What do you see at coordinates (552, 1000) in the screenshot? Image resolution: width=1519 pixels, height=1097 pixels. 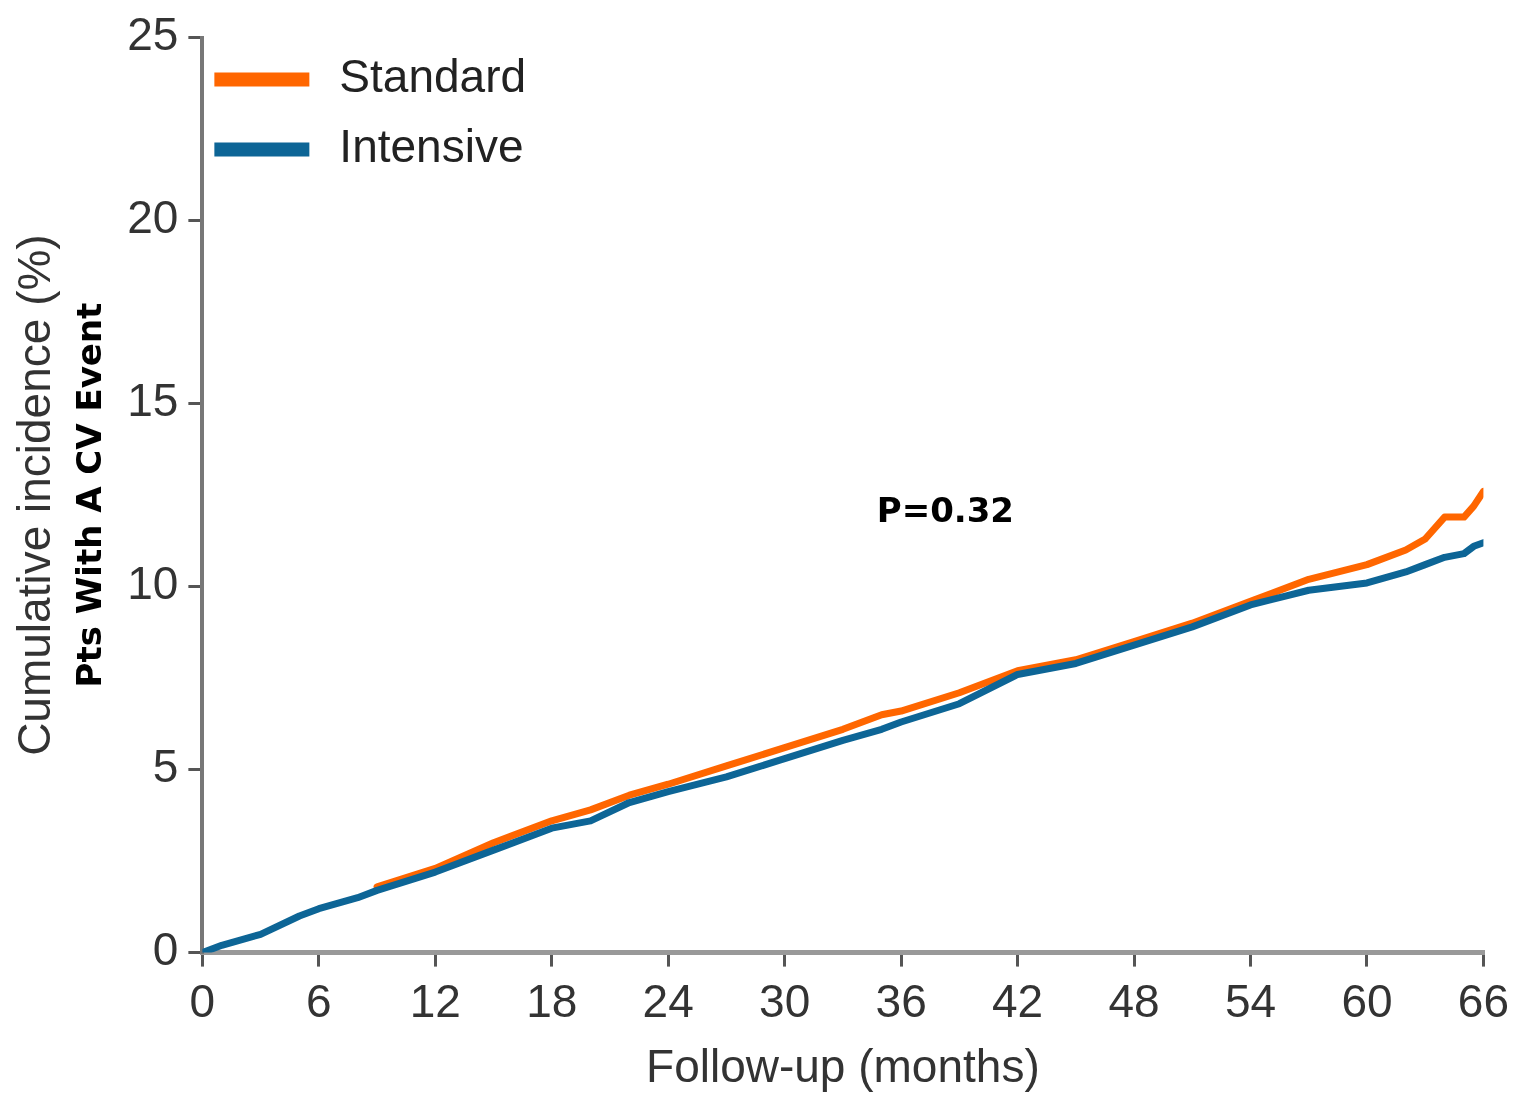 I see `x-tick-label: 18` at bounding box center [552, 1000].